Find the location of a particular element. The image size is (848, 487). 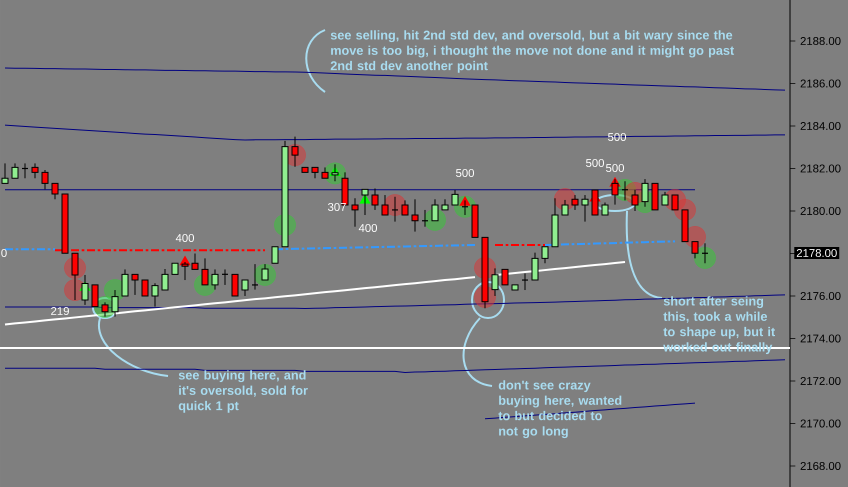

y-tick-label: 2176.00 is located at coordinates (820, 296).